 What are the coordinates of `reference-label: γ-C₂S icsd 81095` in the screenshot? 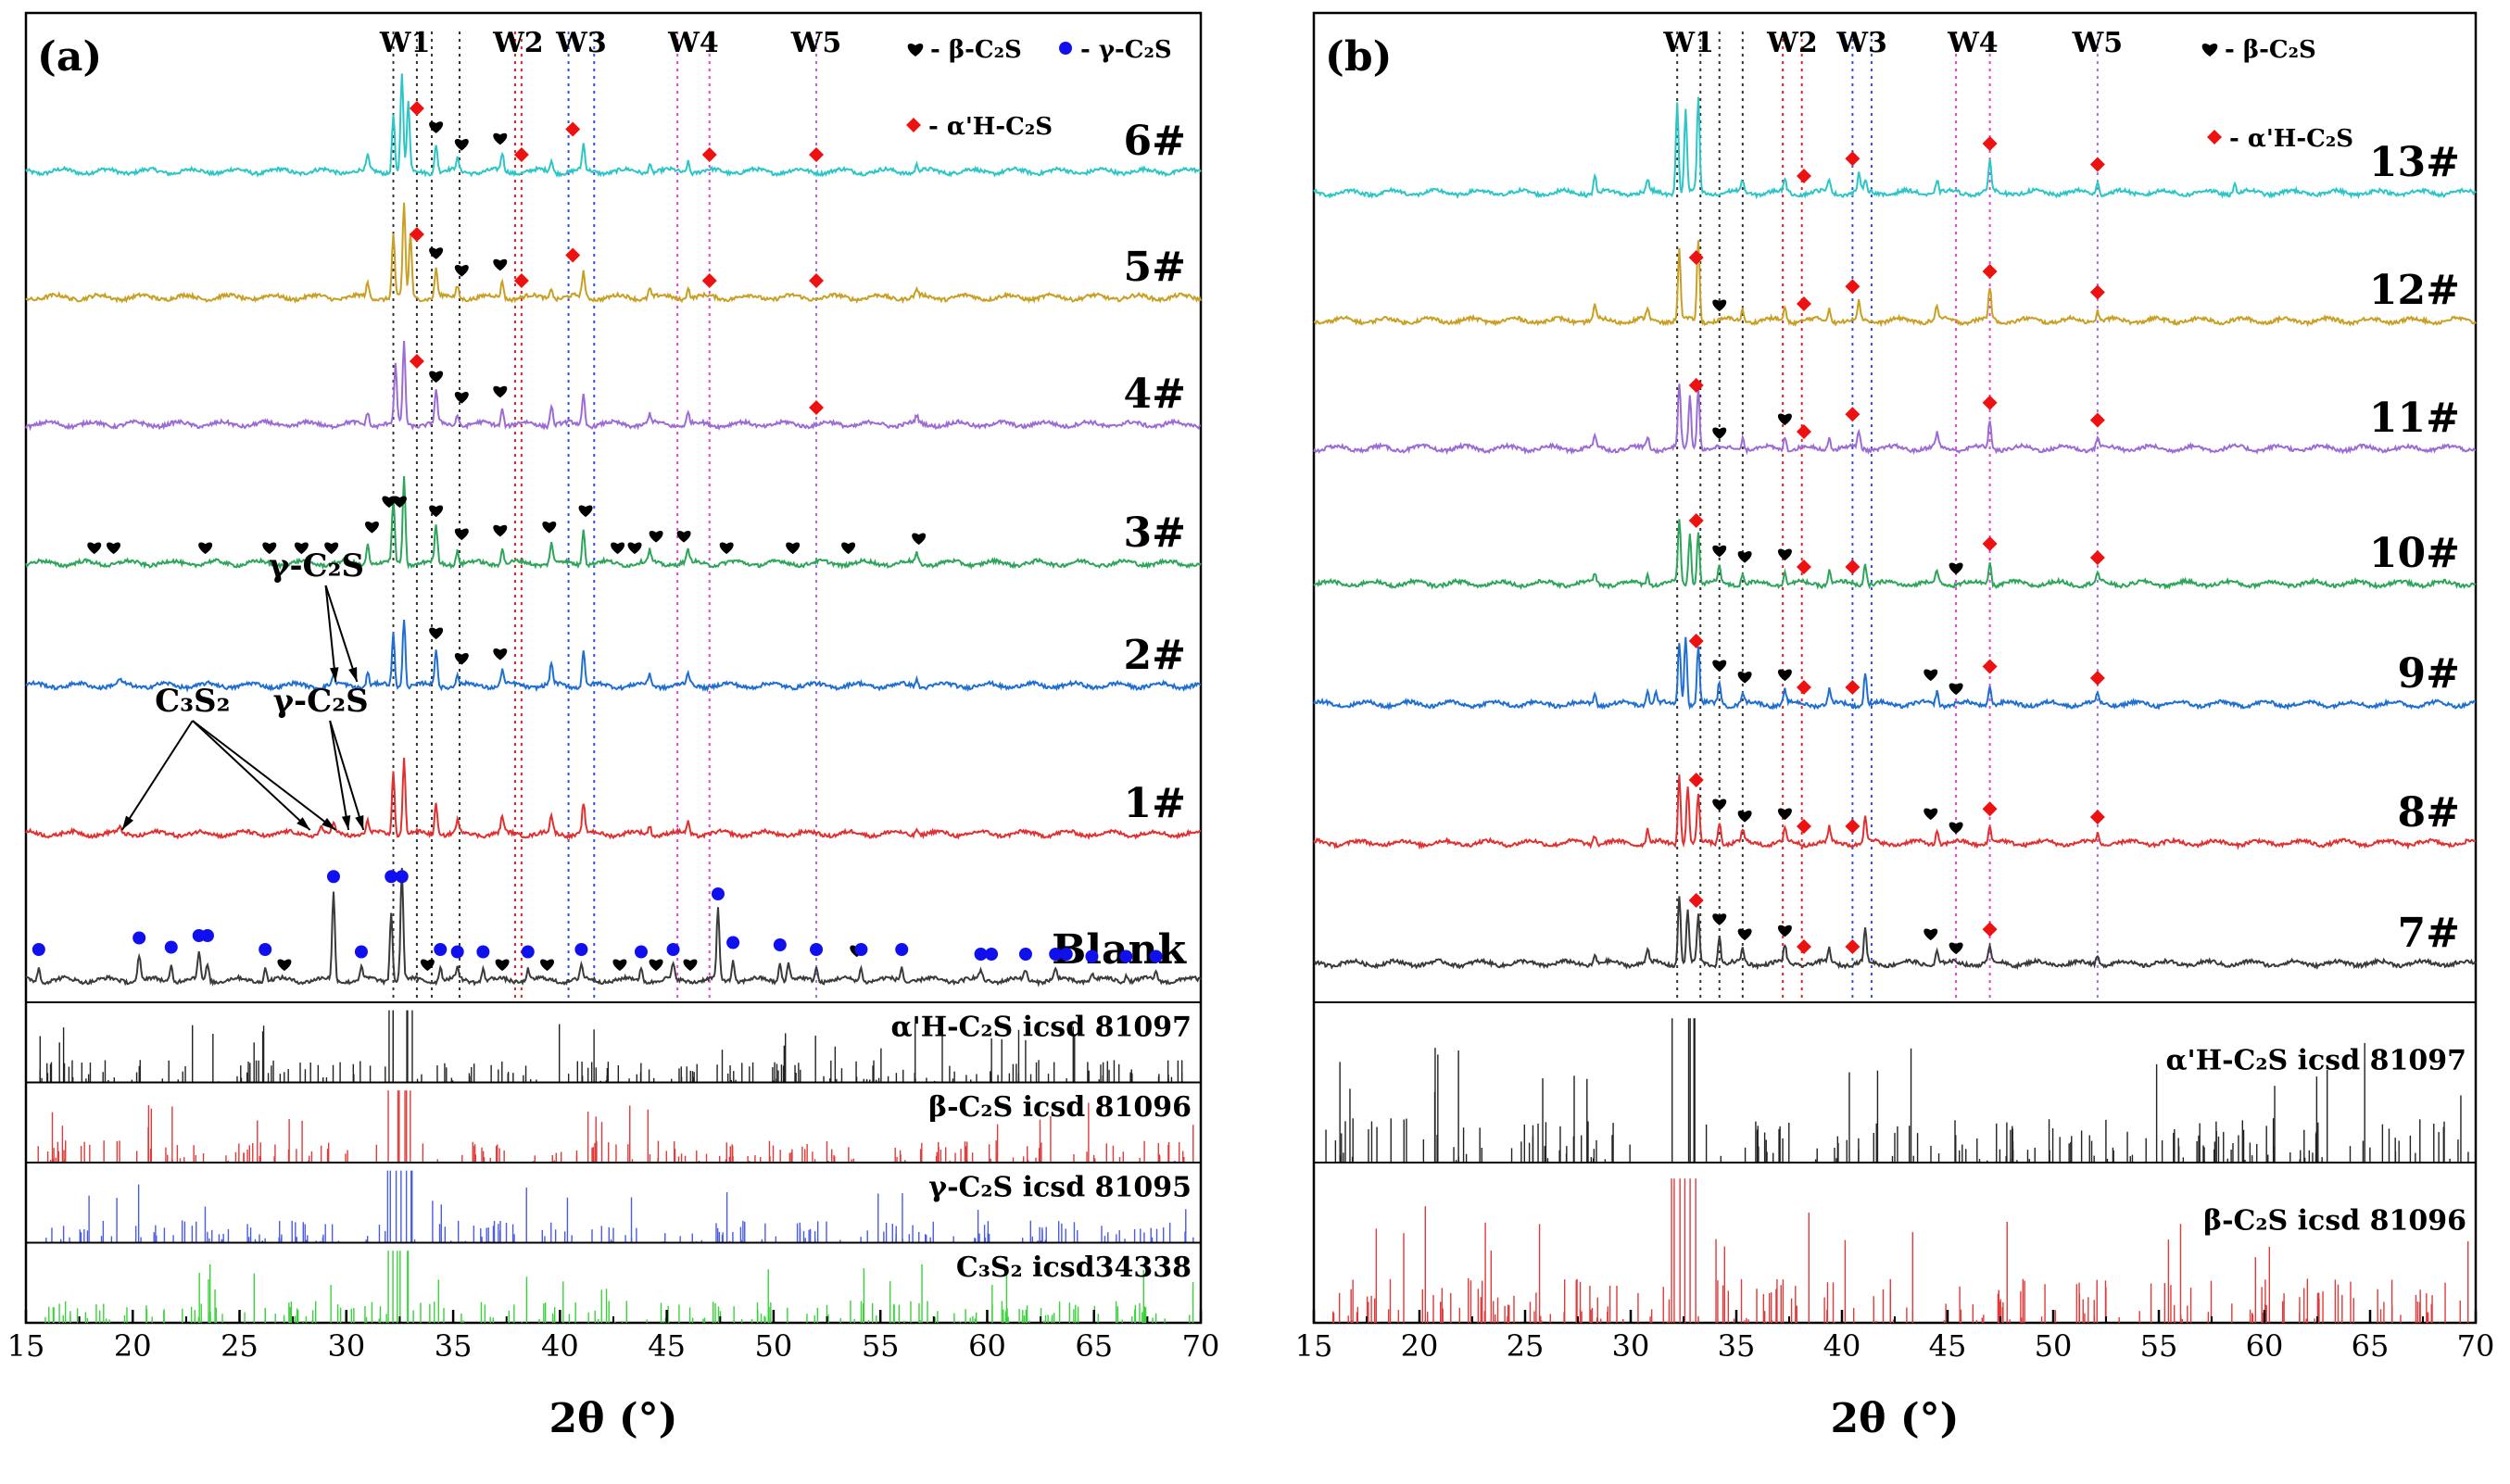 It's located at (1060, 1187).